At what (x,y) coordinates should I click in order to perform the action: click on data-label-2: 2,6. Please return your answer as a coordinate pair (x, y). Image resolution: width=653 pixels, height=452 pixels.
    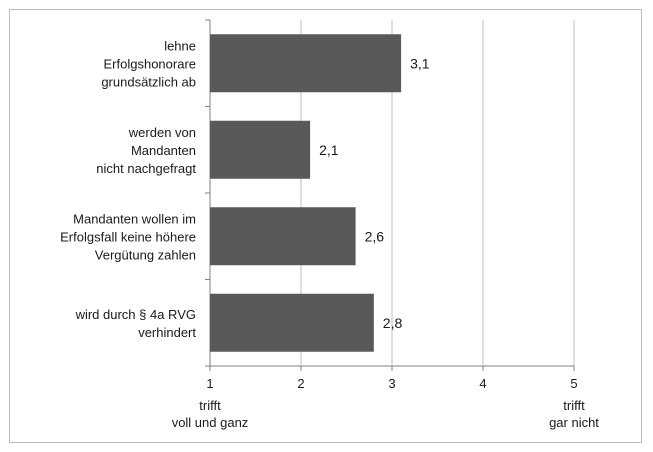
    Looking at the image, I should click on (375, 236).